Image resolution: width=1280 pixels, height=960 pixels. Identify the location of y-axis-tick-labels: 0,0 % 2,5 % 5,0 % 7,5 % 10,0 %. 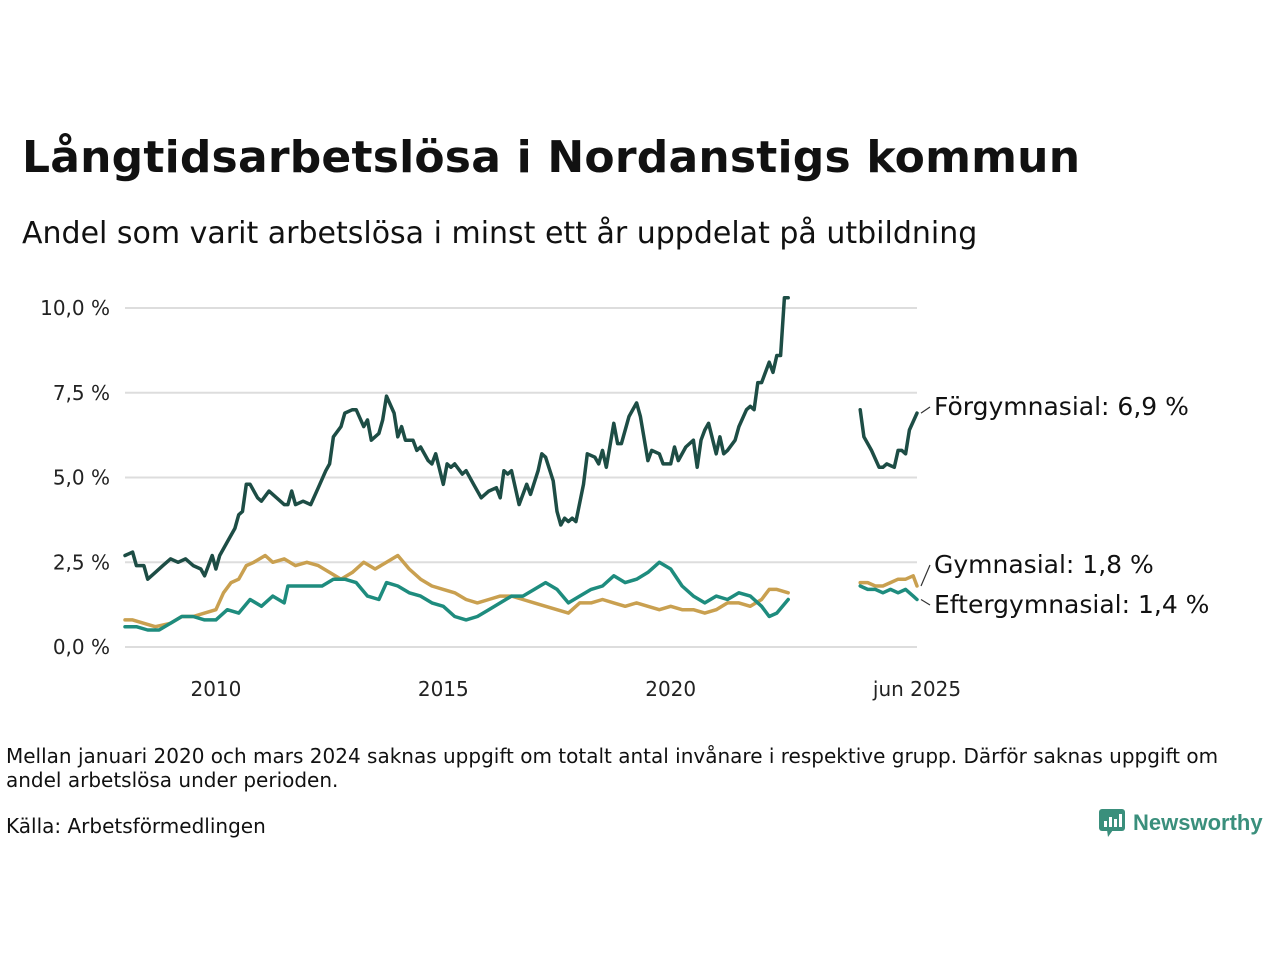
(75, 477).